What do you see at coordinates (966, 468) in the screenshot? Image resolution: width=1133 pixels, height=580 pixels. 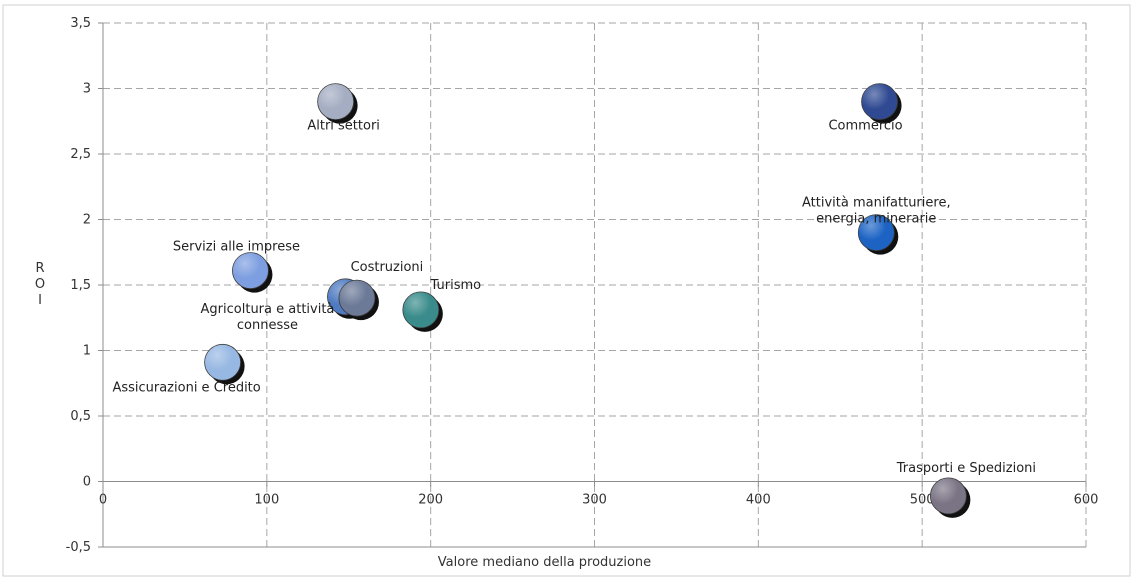 I see `data-point-label: Trasporti e Spedizioni` at bounding box center [966, 468].